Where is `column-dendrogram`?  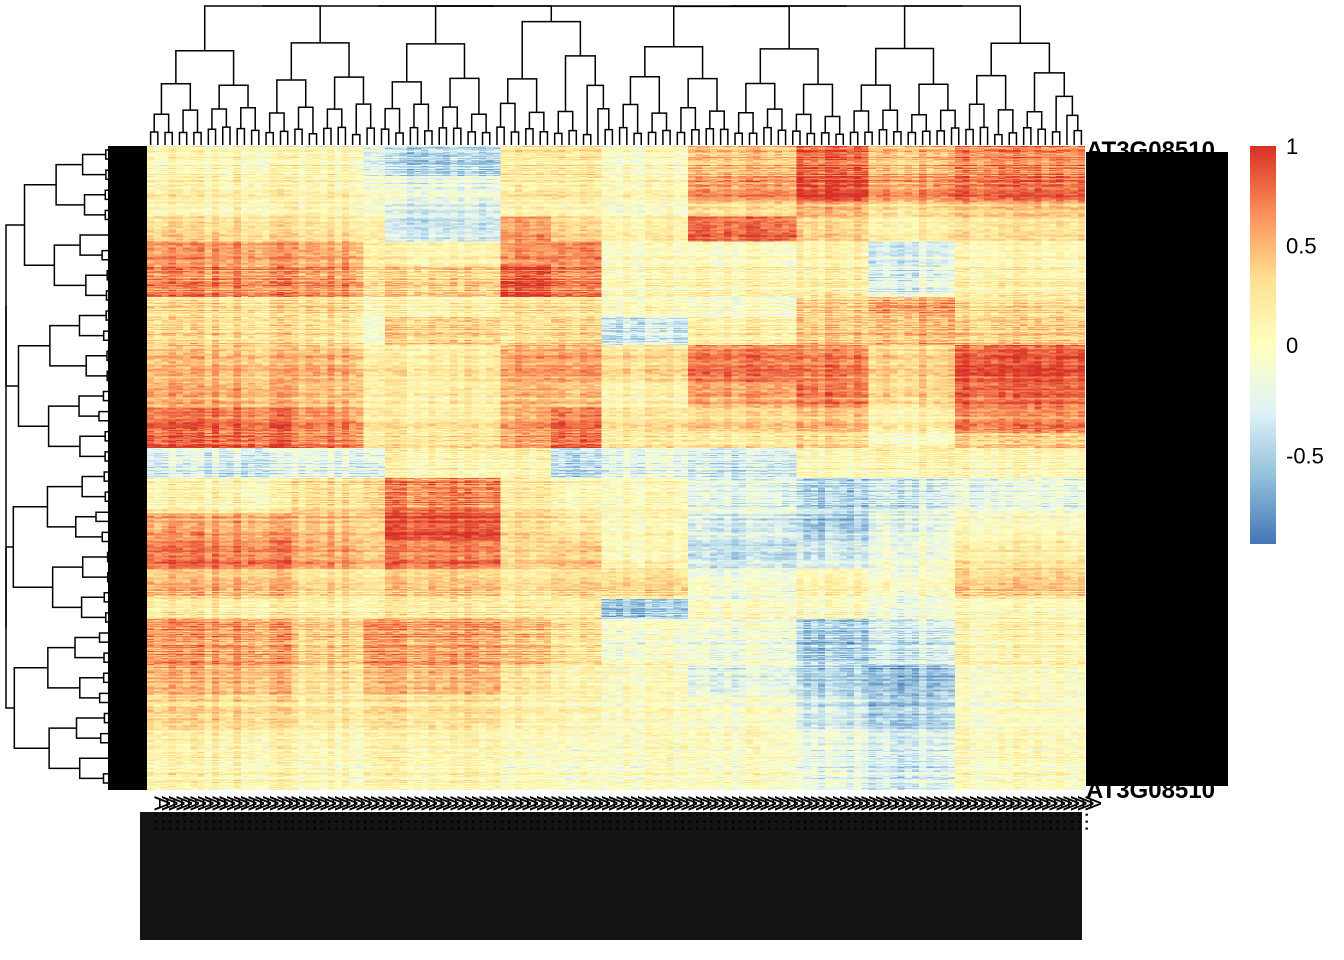 column-dendrogram is located at coordinates (616, 75).